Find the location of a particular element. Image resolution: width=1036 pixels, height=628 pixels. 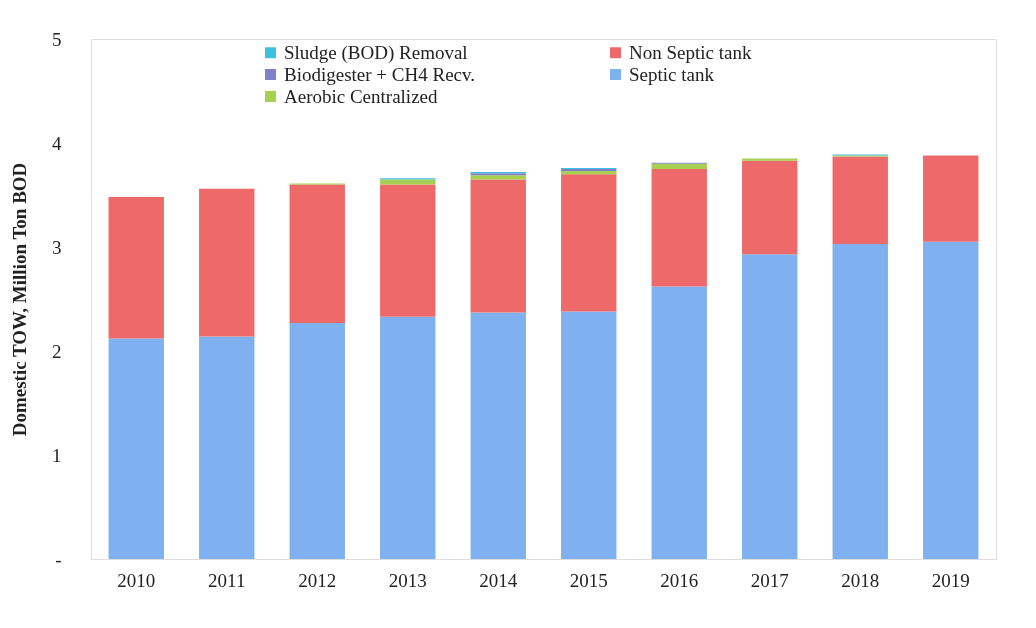

x-tick-label: 2010 is located at coordinates (136, 580).